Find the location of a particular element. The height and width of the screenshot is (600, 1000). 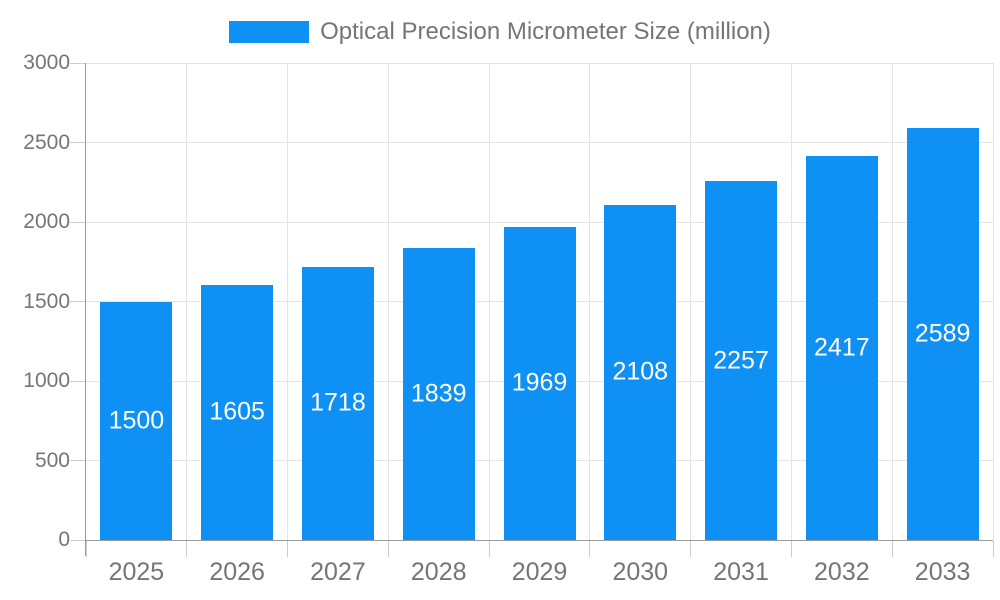

bar: 2417 is located at coordinates (841, 347).